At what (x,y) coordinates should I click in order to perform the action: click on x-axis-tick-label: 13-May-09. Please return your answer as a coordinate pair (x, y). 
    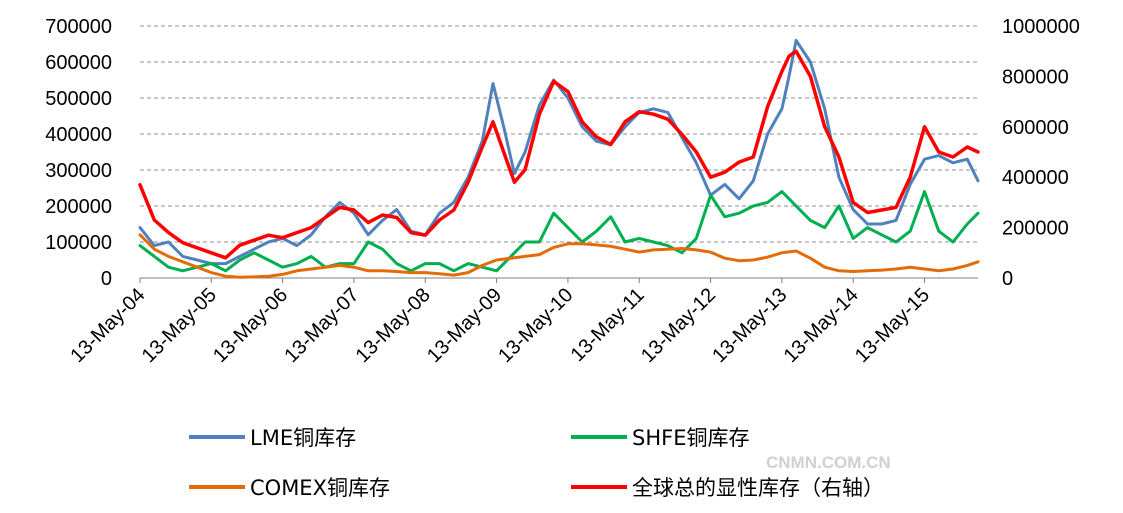
    Looking at the image, I should click on (464, 325).